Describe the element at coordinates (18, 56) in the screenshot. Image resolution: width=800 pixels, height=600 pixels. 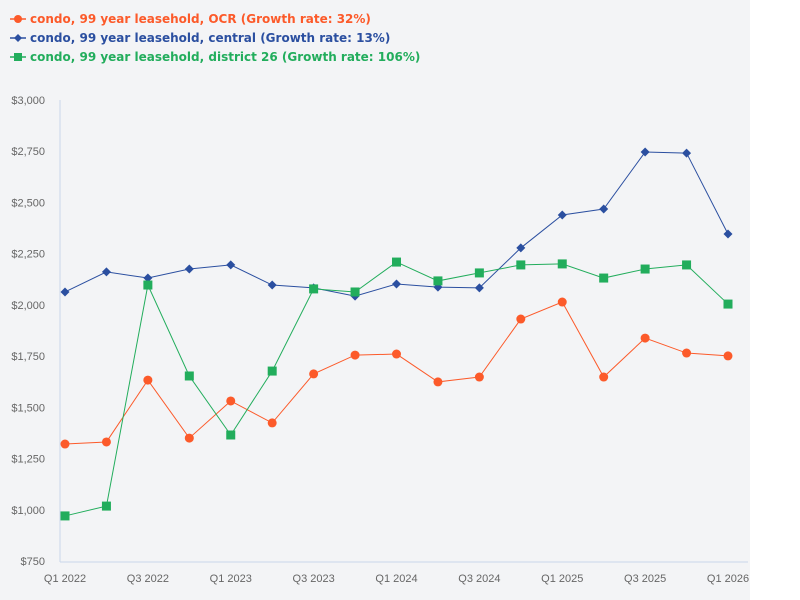
I see `legend-square-icon` at that location.